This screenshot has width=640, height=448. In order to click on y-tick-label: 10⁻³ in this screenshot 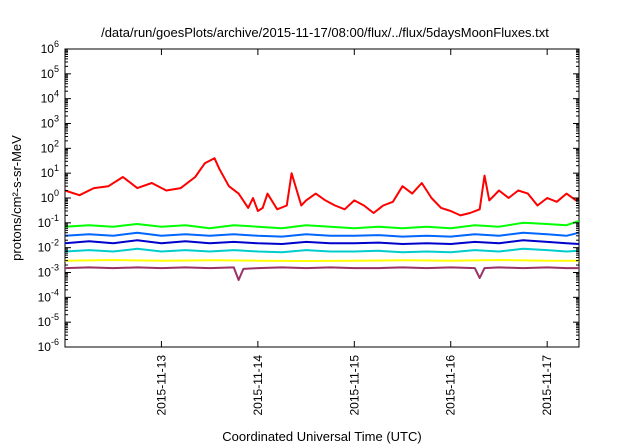, I will do `click(48, 271)`.